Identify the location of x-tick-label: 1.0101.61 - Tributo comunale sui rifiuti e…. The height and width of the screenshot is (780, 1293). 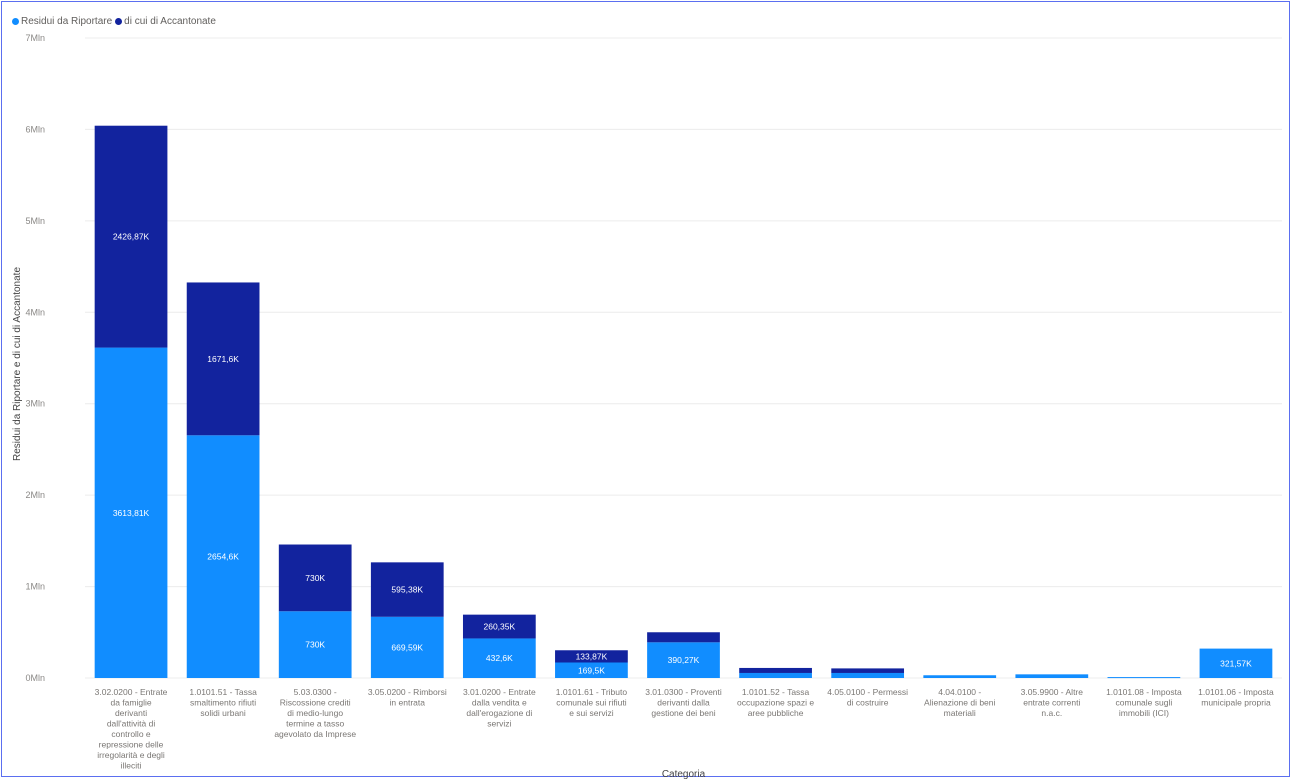
(592, 702).